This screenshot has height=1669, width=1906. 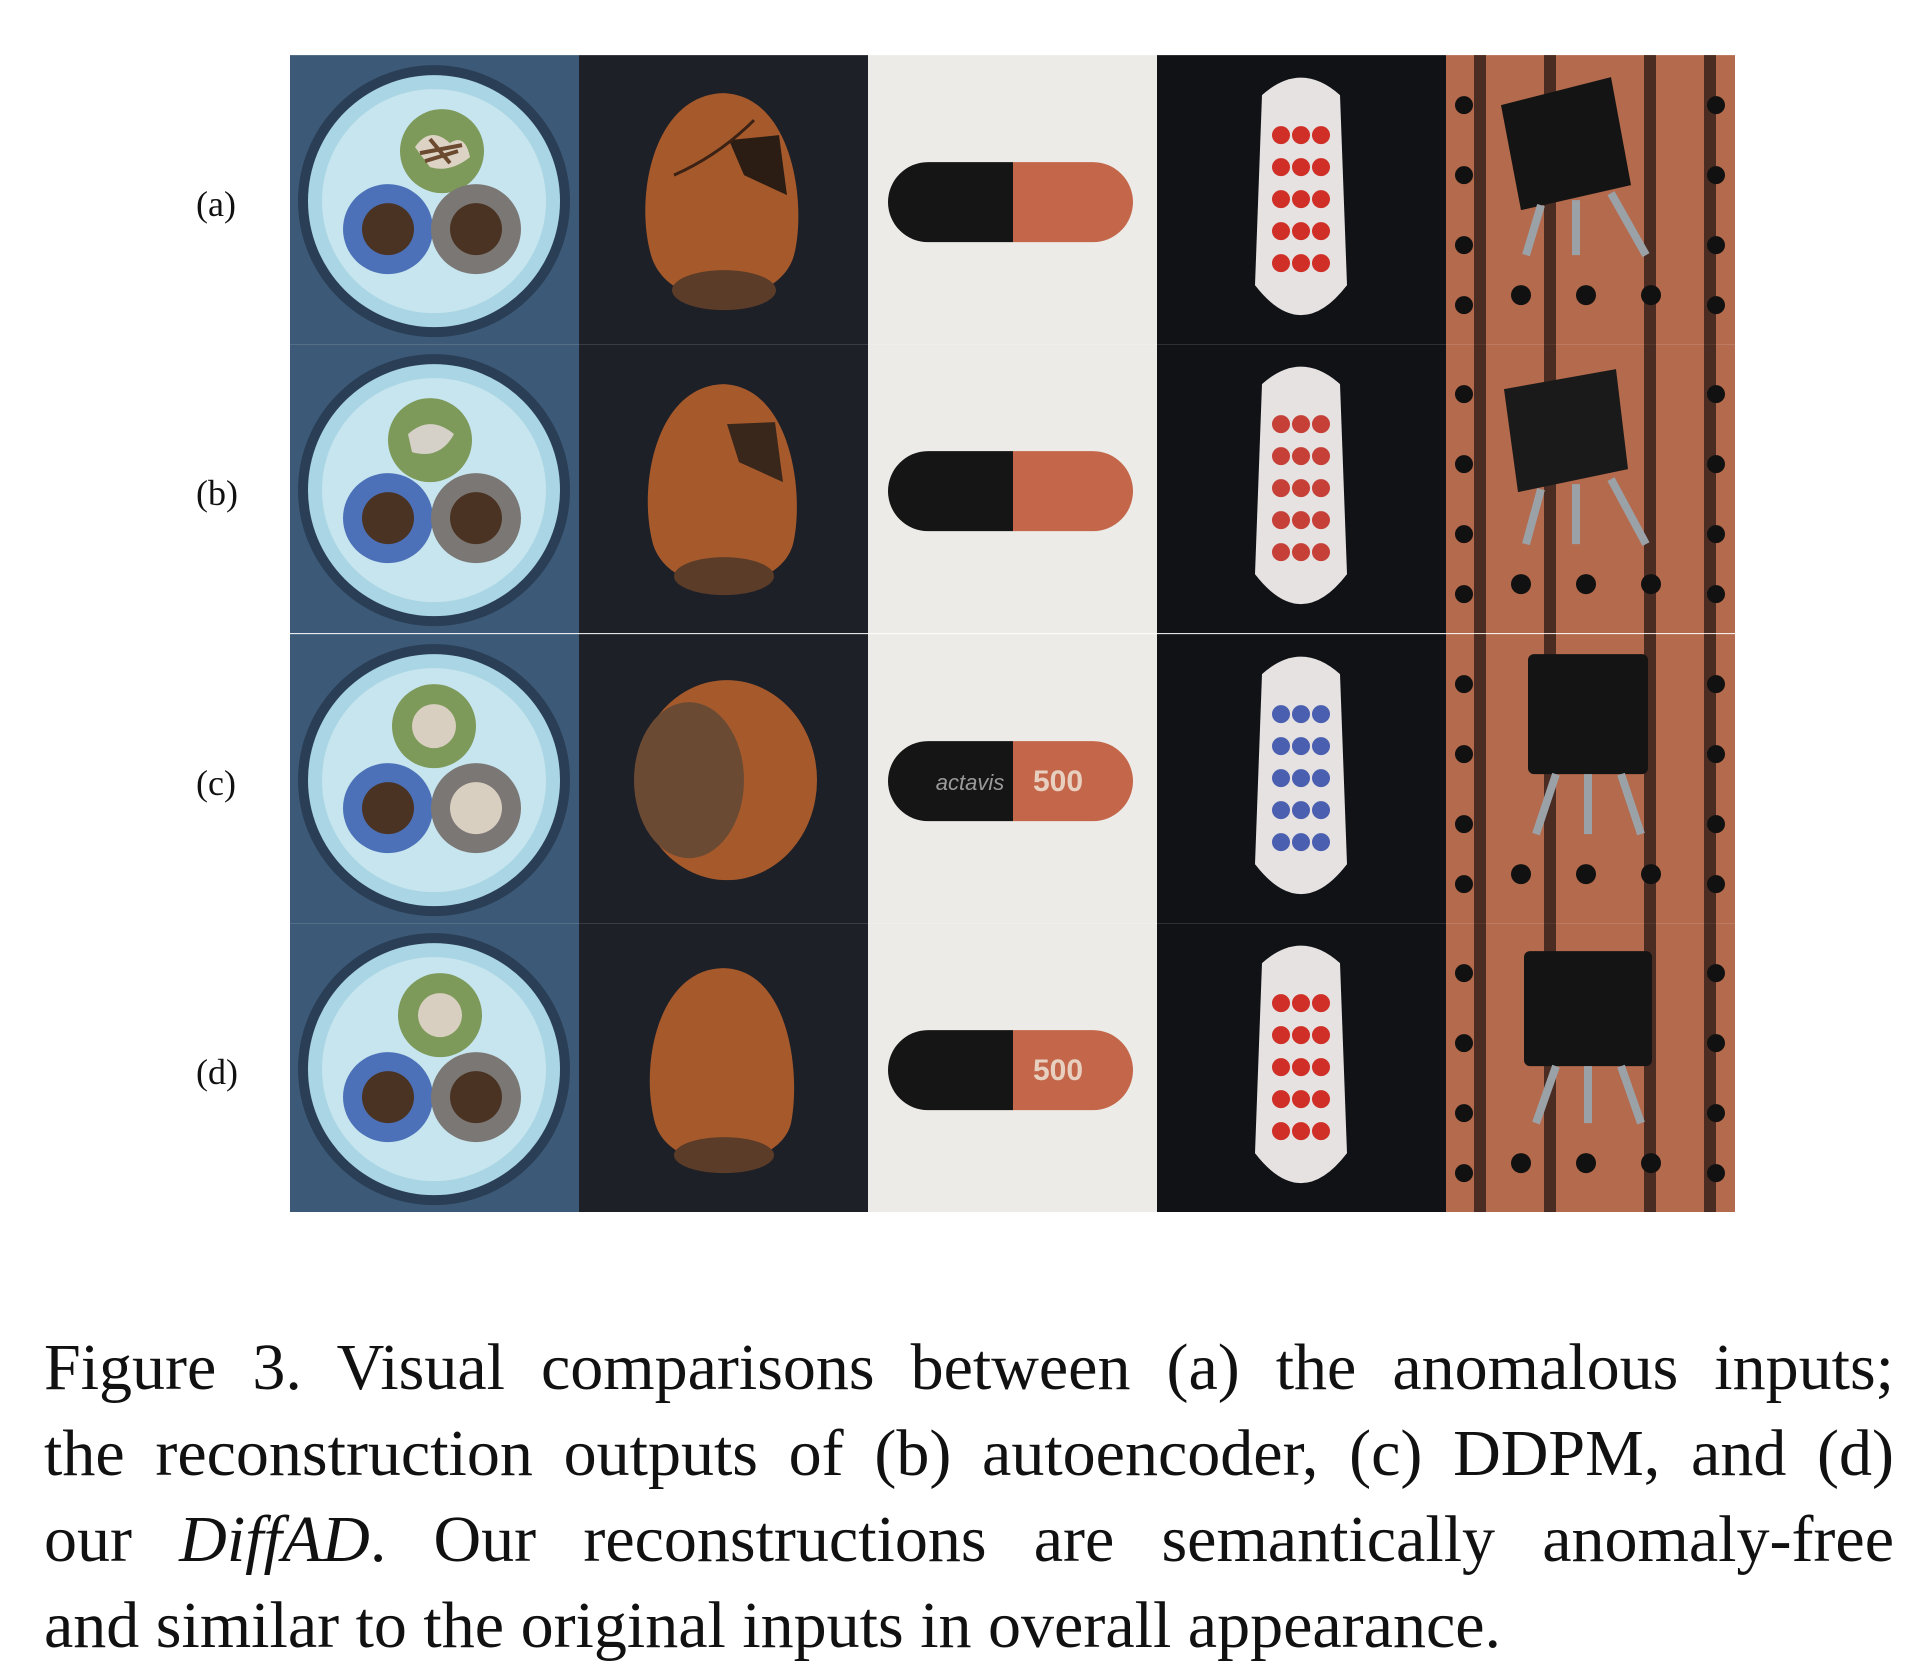 I want to click on hazelnut-image-c, so click(x=723, y=778).